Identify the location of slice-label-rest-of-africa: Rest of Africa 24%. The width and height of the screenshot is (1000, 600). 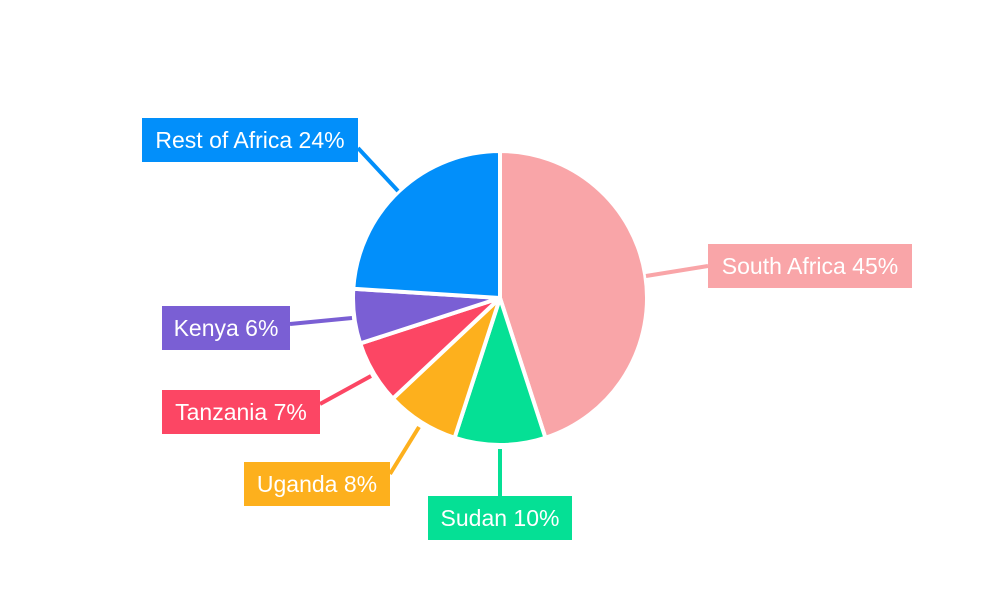
(250, 140).